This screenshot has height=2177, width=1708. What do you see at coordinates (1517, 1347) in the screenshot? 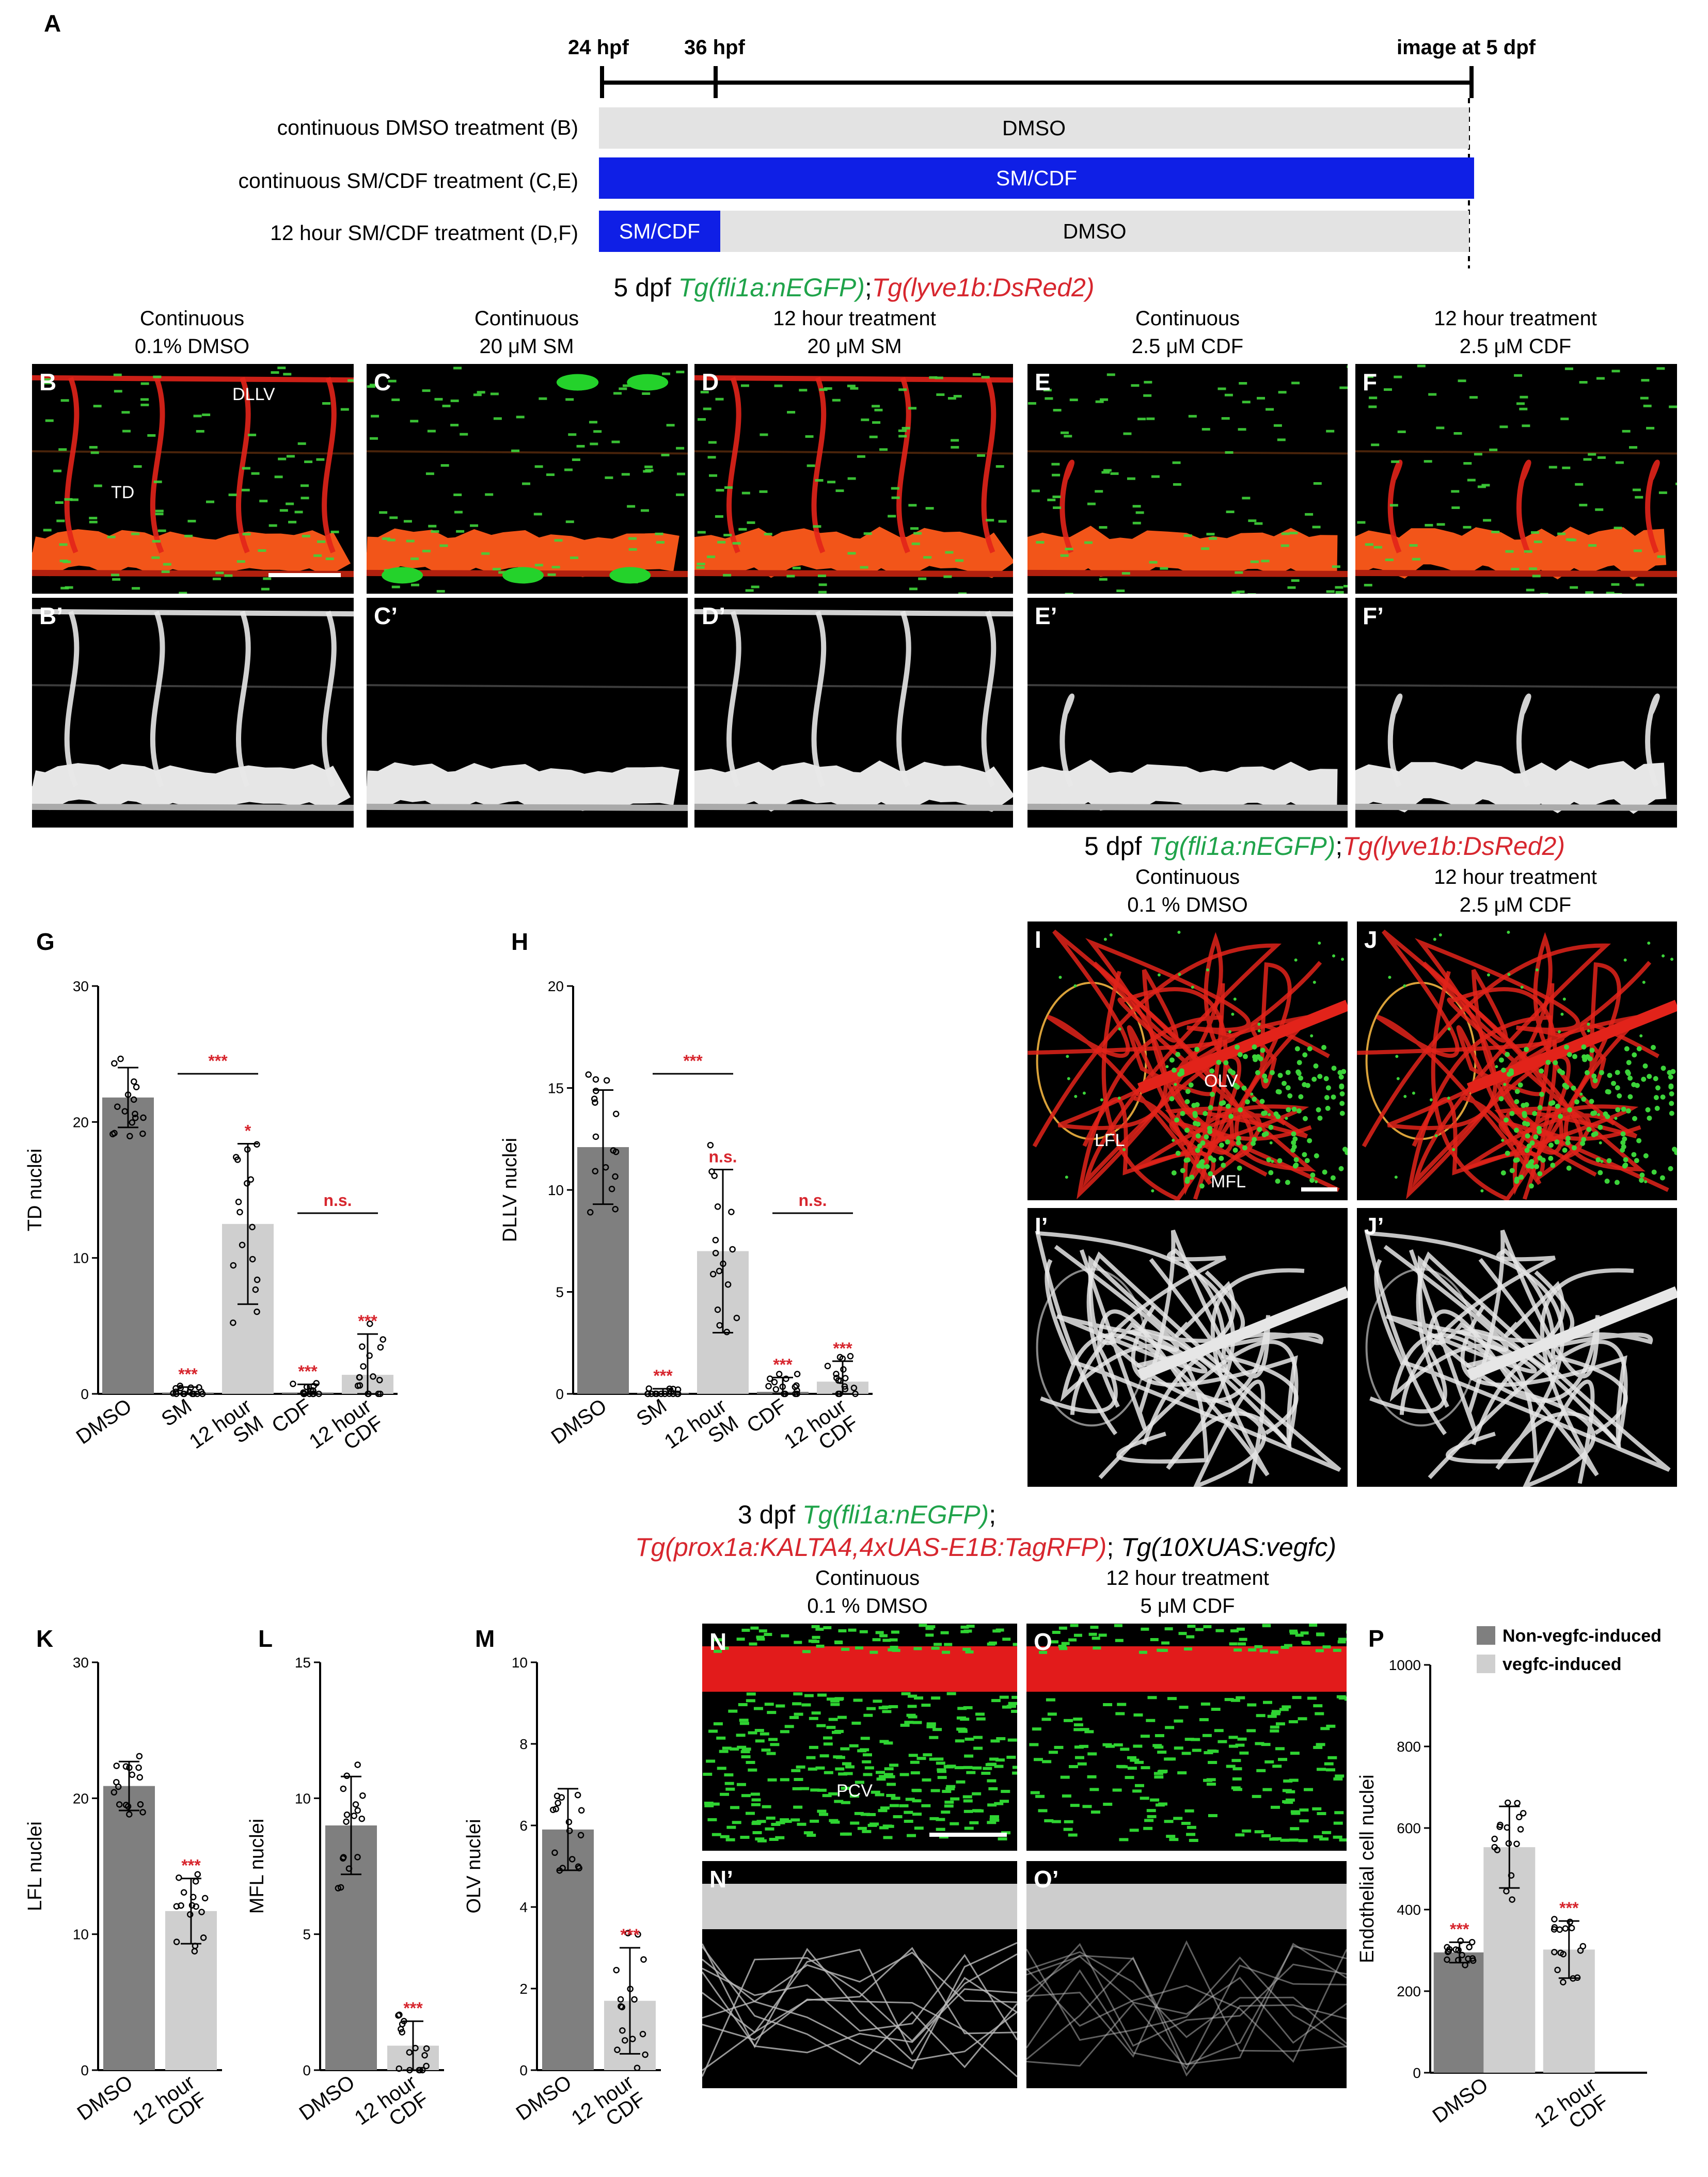
I see `micrograph-j-prime-image` at bounding box center [1517, 1347].